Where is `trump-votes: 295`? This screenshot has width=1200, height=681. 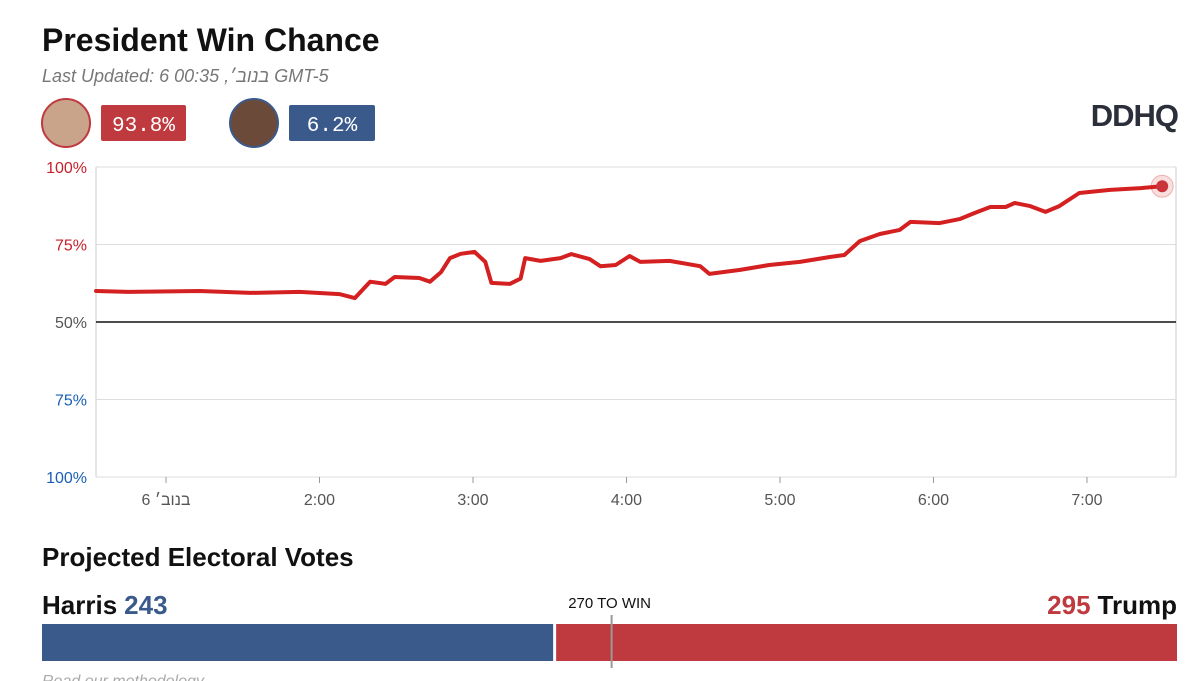 trump-votes: 295 is located at coordinates (1068, 605).